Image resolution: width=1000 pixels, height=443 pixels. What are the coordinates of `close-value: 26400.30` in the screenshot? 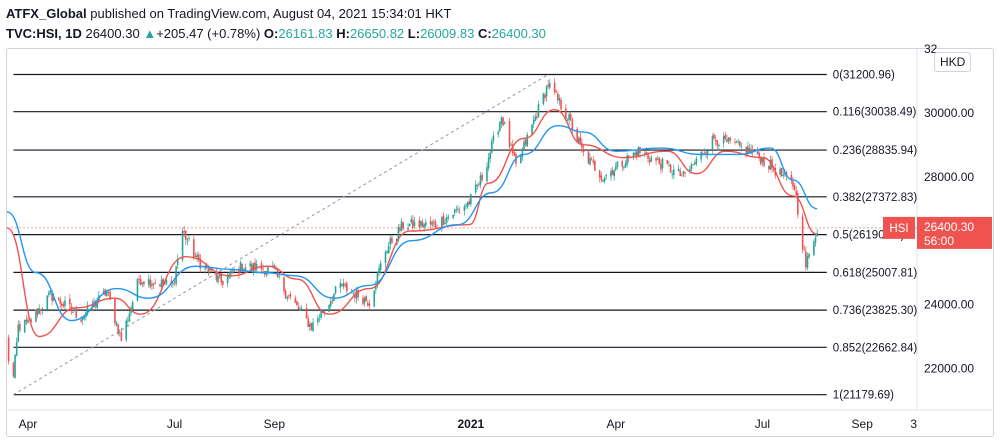 It's located at (518, 33).